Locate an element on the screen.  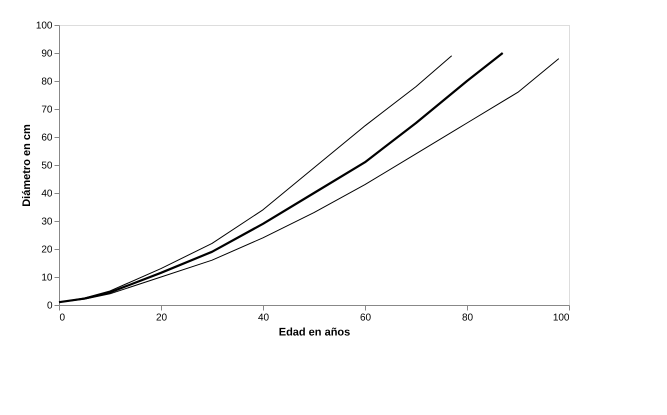
y-tick-label: 10 is located at coordinates (47, 278).